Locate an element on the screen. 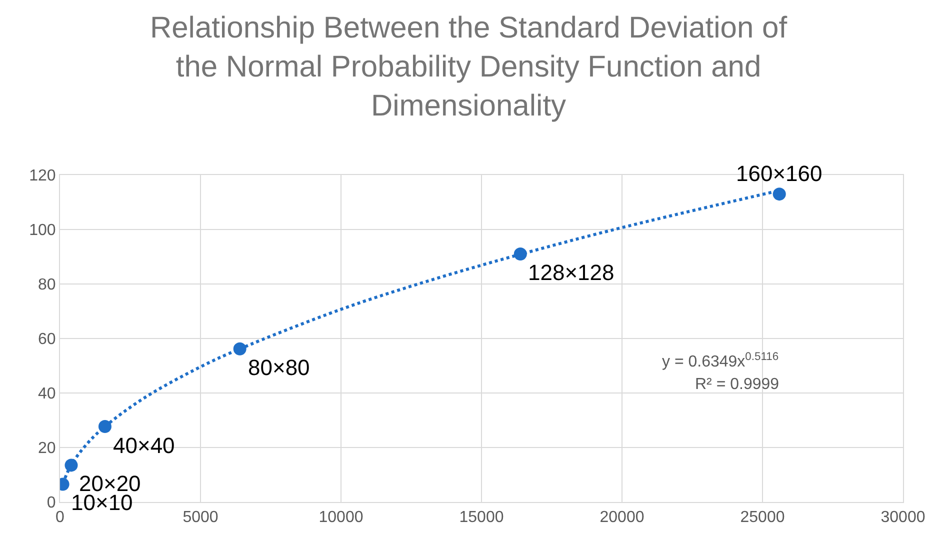  y-tick-label: 120 is located at coordinates (42, 176).